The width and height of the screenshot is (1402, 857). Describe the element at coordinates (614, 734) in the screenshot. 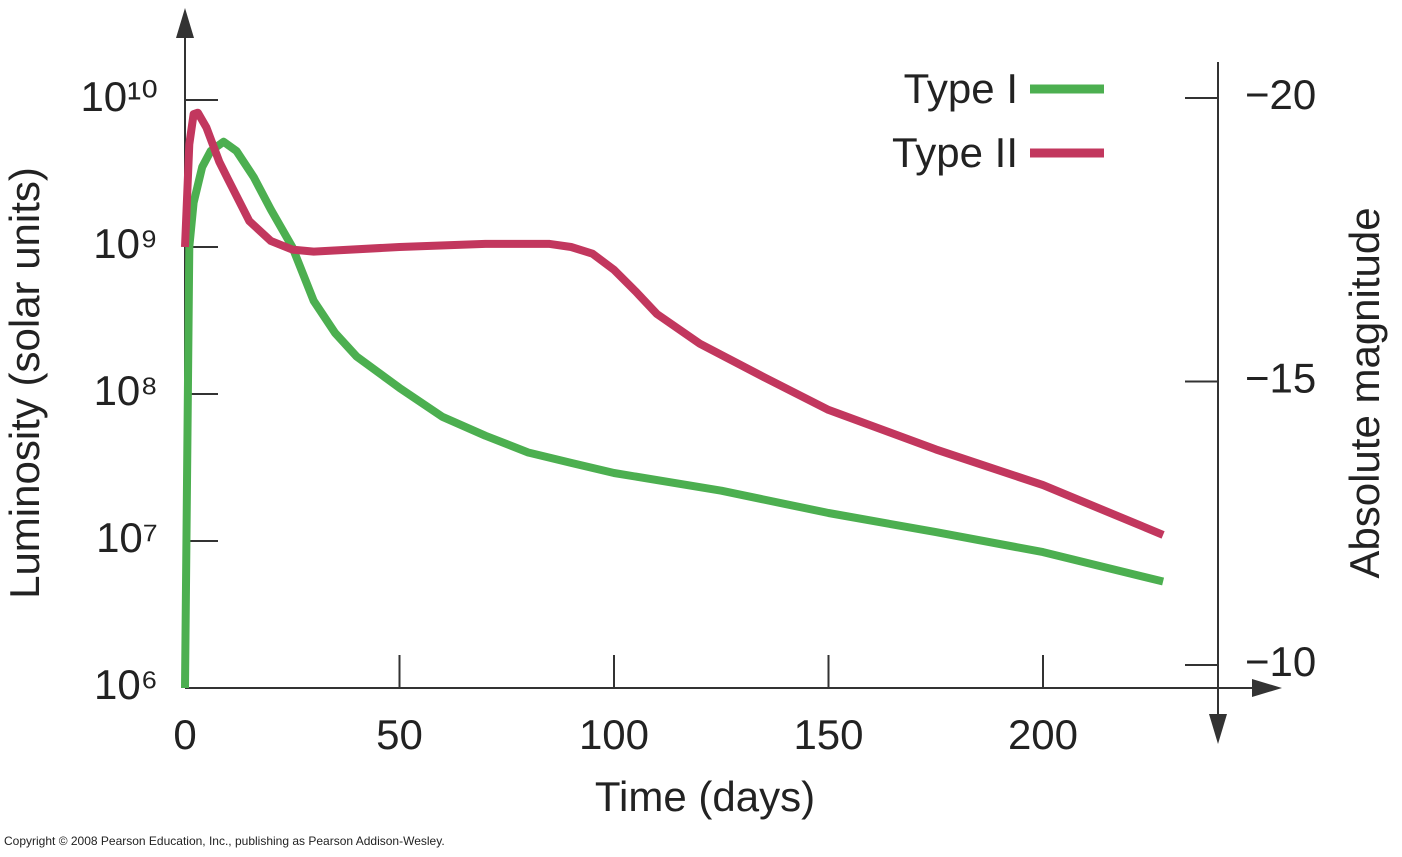

I see `x-tick-label: 100` at that location.